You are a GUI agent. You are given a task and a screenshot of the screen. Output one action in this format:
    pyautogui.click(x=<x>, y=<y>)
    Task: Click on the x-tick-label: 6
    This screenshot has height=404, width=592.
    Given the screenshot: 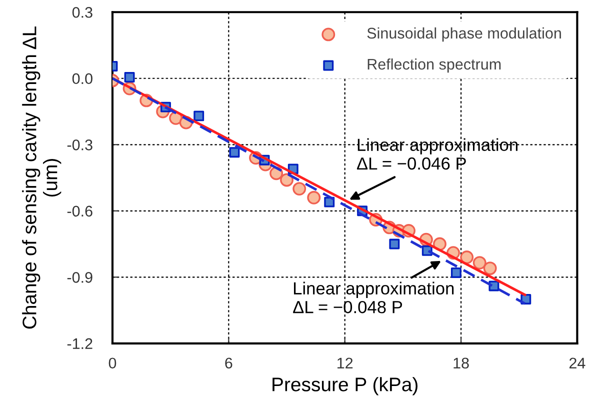 What is the action you would take?
    pyautogui.click(x=228, y=363)
    